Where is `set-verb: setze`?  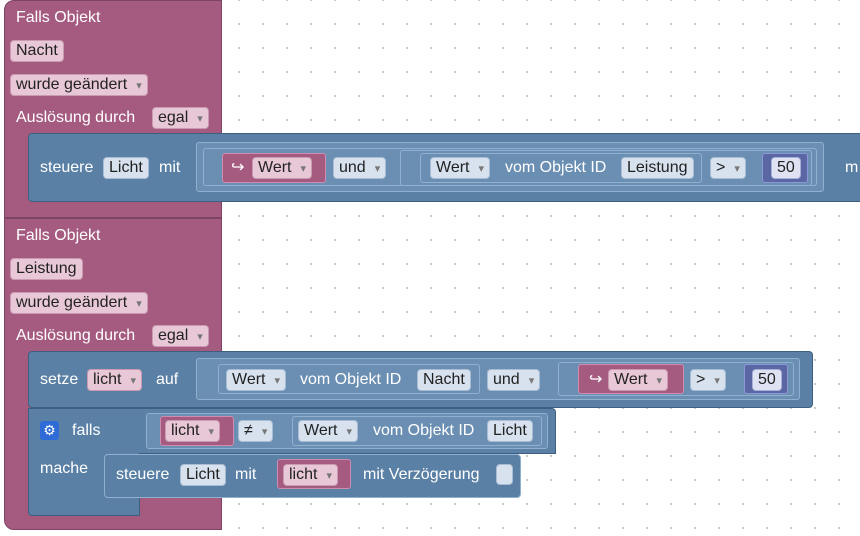 set-verb: setze is located at coordinates (59, 379).